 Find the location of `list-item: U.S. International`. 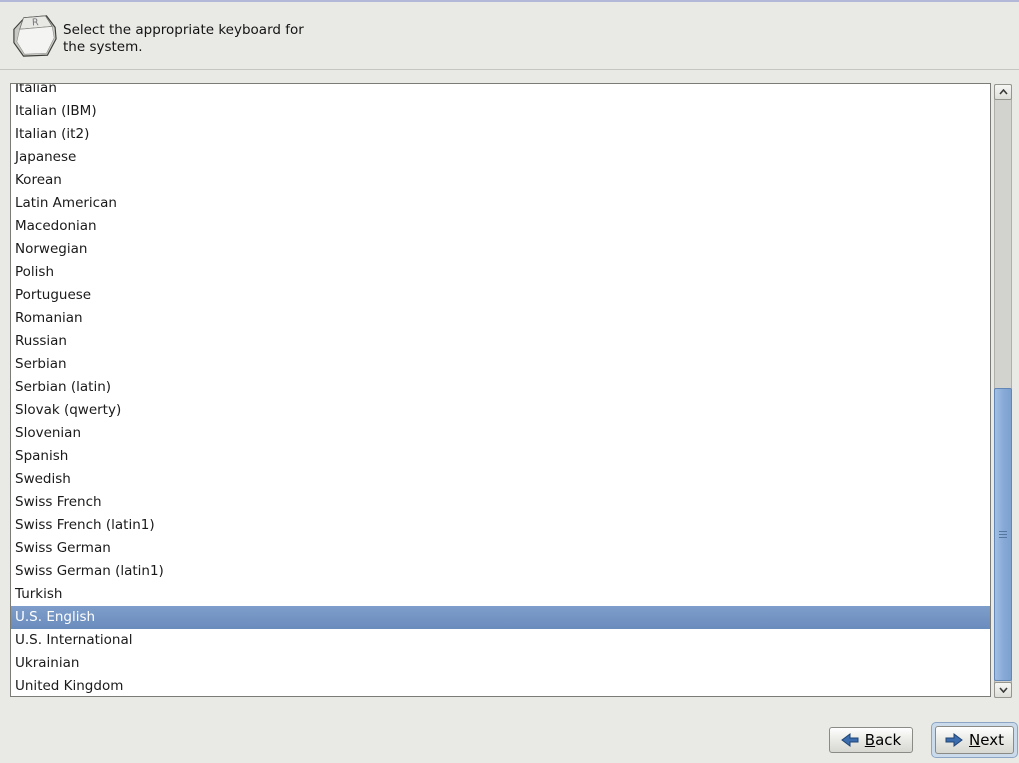

list-item: U.S. International is located at coordinates (74, 640).